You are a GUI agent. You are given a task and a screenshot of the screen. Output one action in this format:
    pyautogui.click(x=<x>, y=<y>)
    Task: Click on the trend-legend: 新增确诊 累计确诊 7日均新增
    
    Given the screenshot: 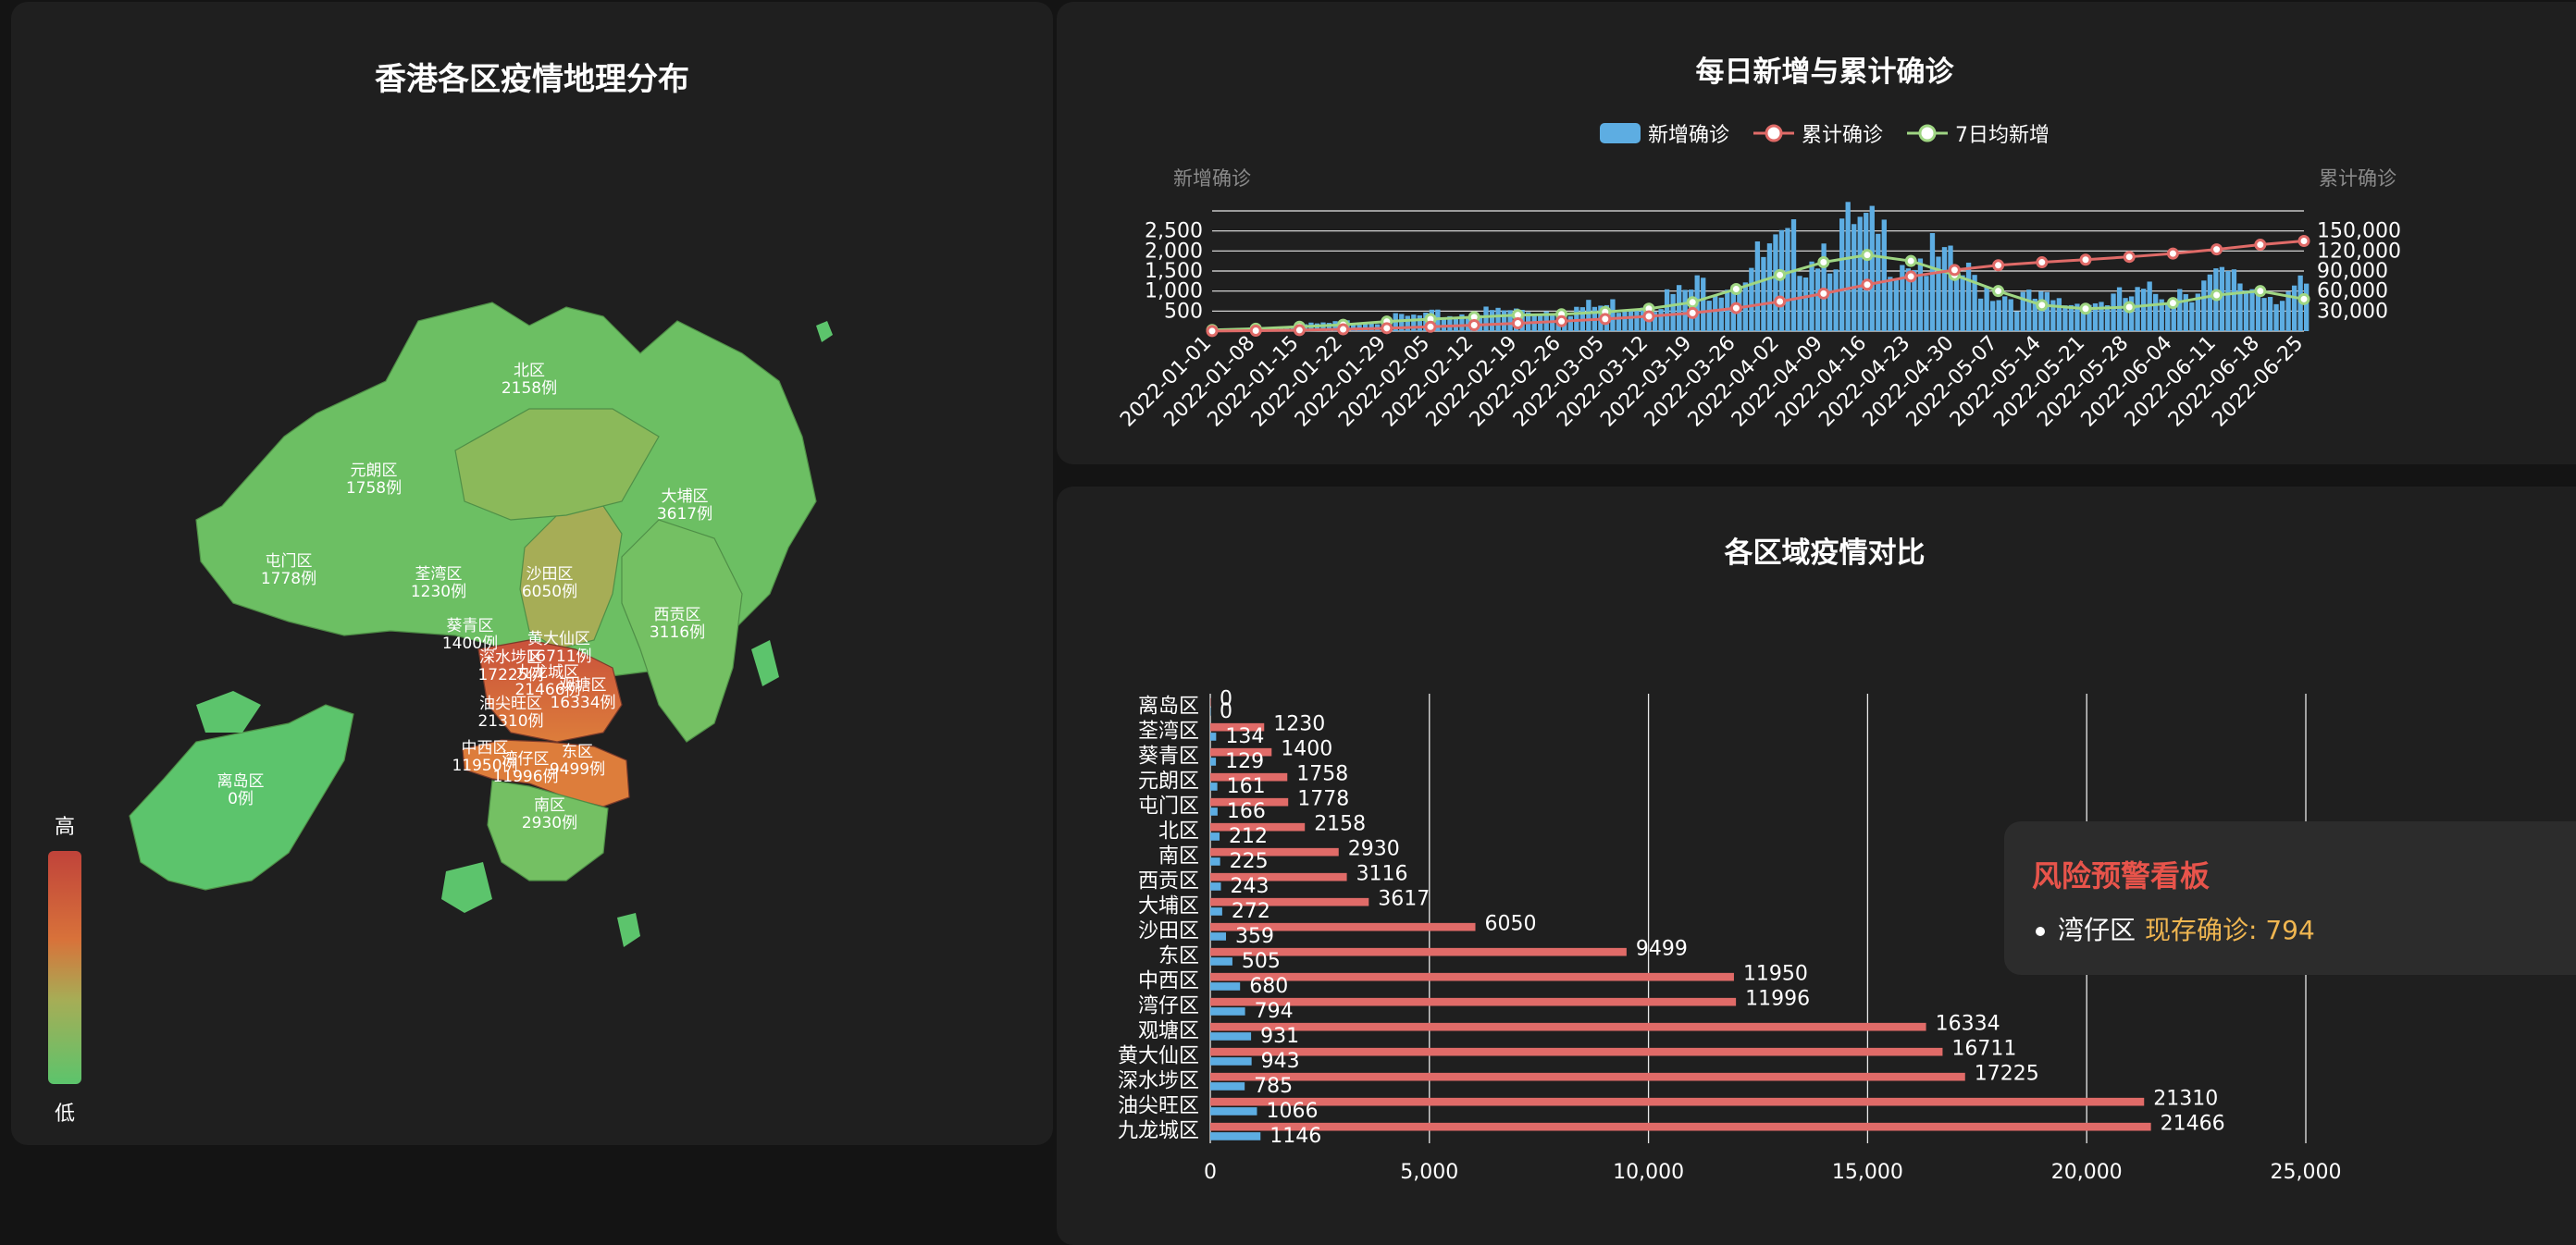 What is the action you would take?
    pyautogui.click(x=1816, y=133)
    